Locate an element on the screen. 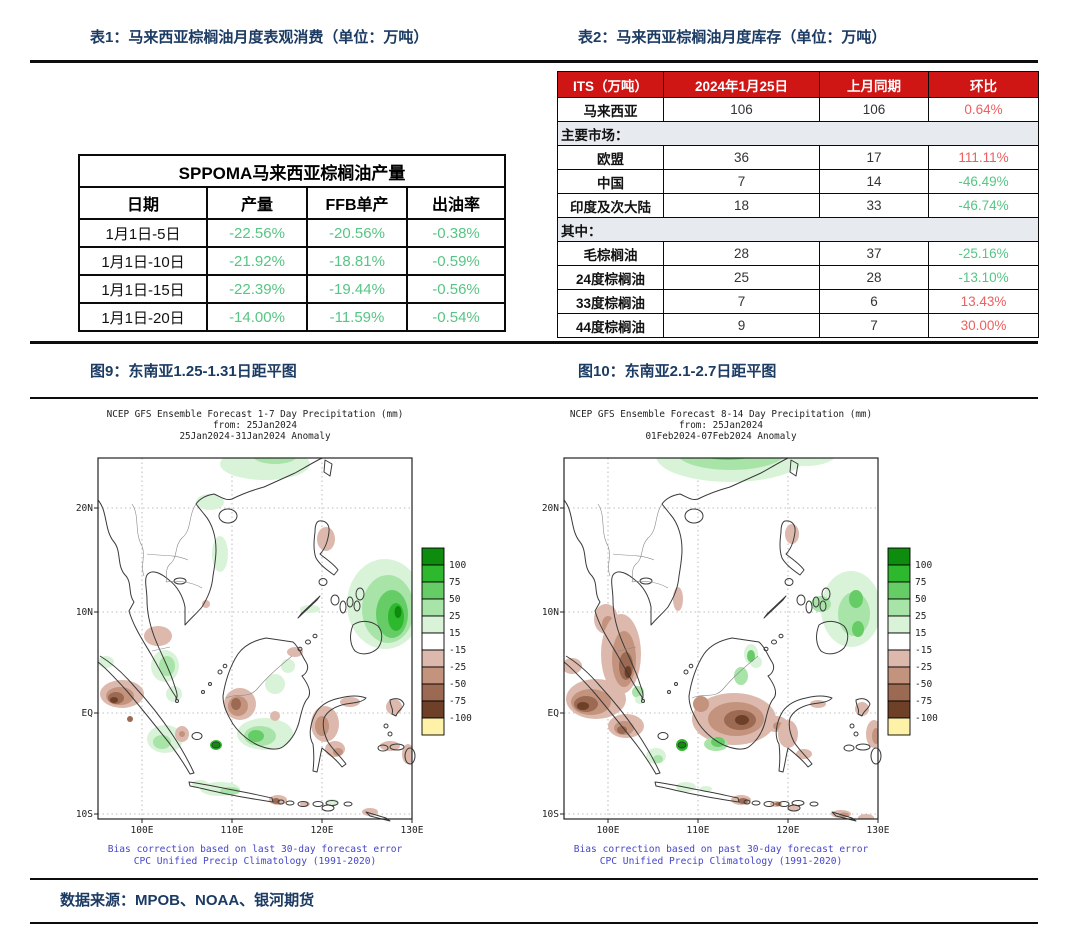  section-label: 其中： is located at coordinates (798, 229).